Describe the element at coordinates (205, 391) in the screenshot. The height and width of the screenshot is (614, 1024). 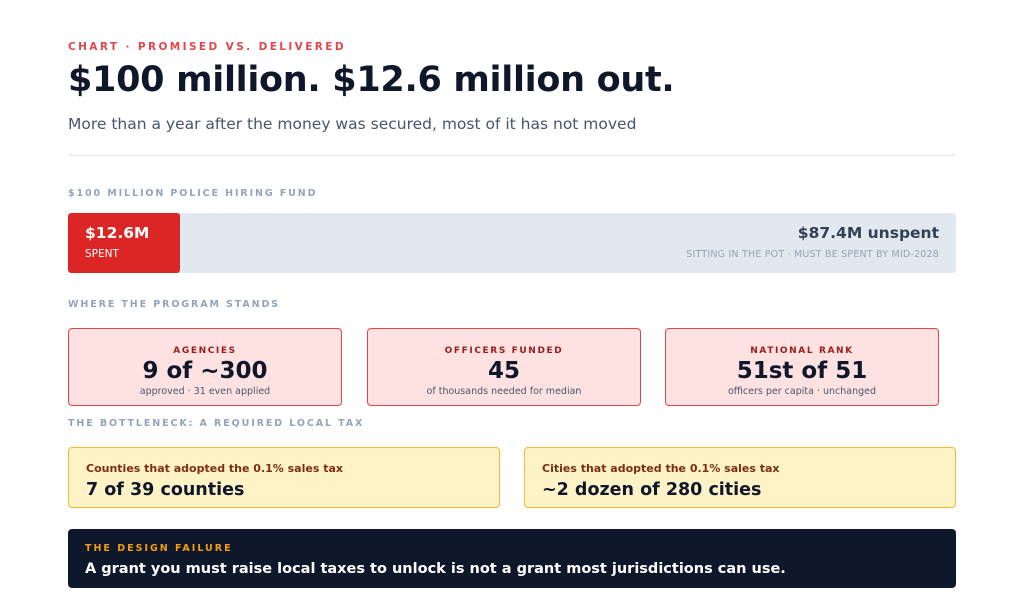
I see `stat-note: approved · 31 even applied` at that location.